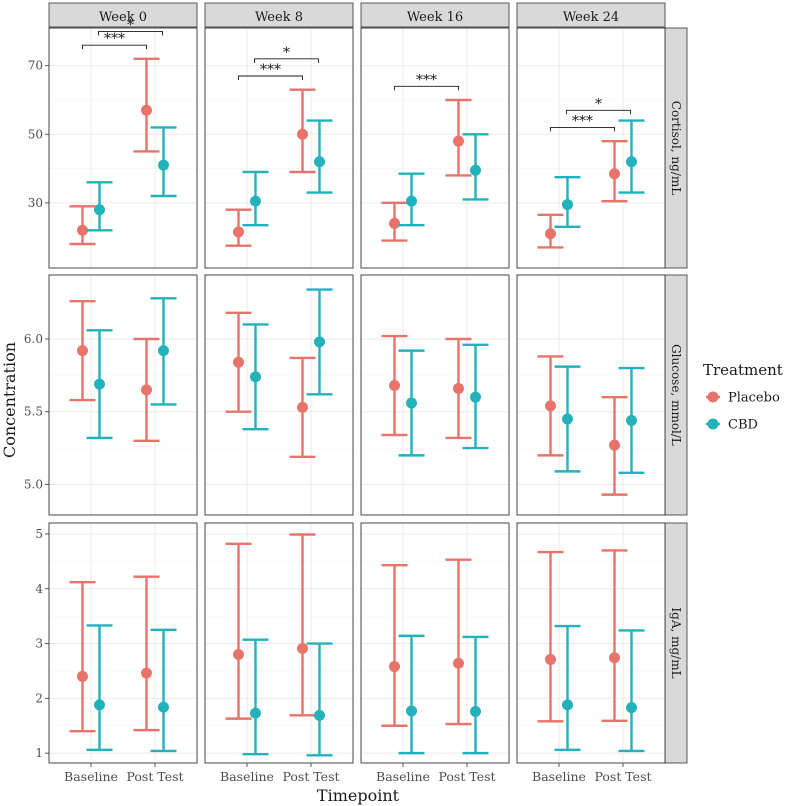  What do you see at coordinates (39, 534) in the screenshot?
I see `y-tick-label: 5` at bounding box center [39, 534].